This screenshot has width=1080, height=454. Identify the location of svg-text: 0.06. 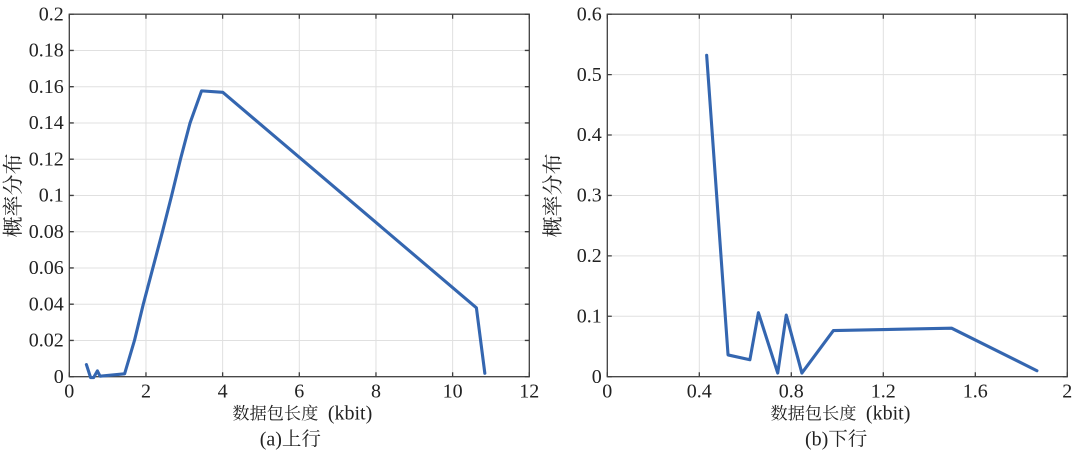
(46, 268).